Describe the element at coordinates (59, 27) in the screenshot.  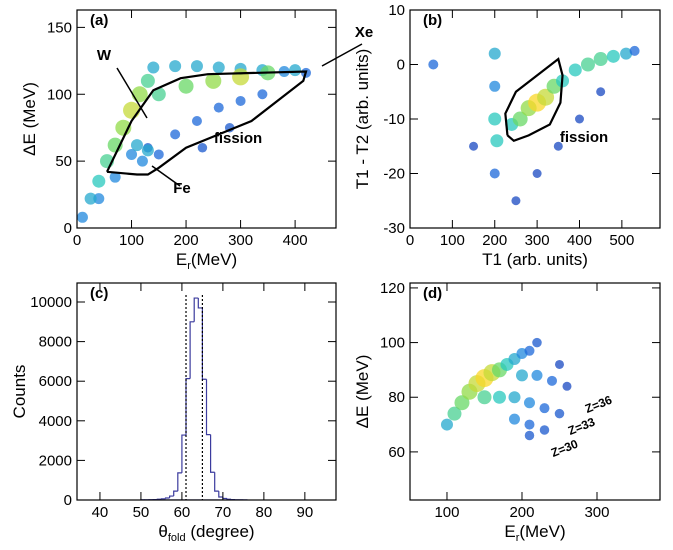
I see `y-tick-label: 150` at that location.